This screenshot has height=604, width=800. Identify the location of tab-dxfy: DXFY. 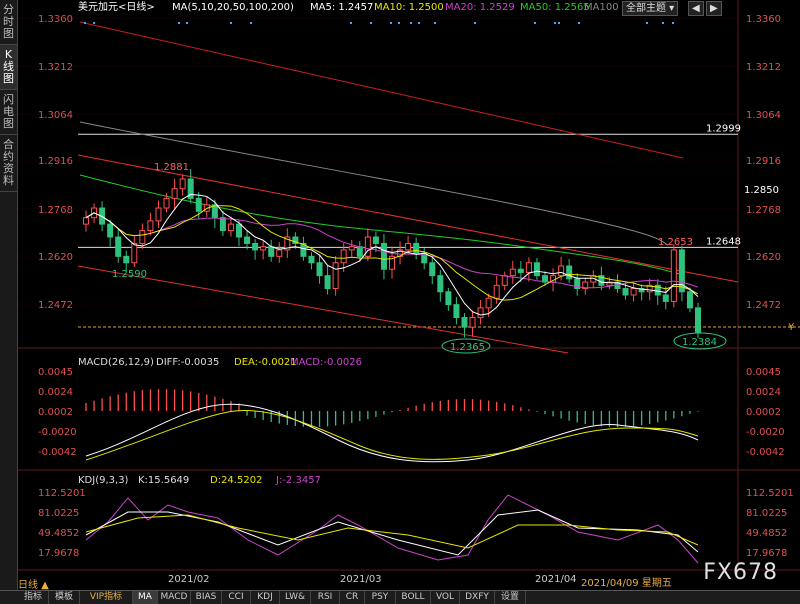
(477, 597).